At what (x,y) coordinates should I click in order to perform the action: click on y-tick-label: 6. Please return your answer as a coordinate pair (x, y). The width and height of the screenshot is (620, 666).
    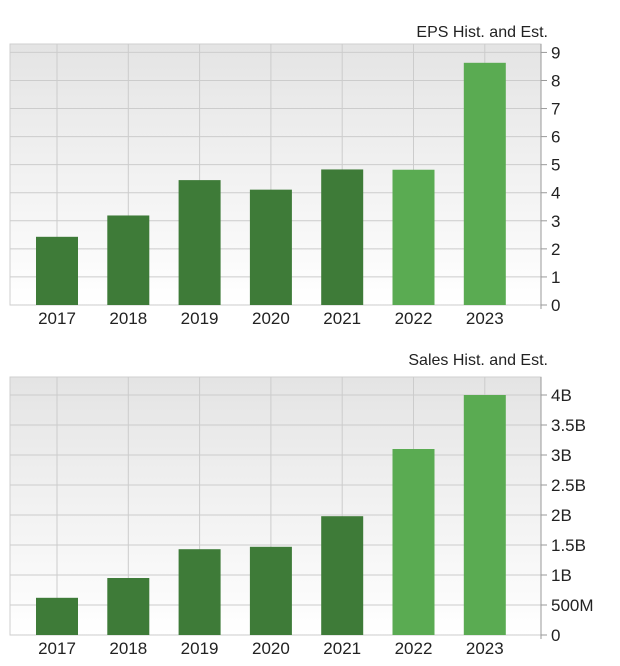
    Looking at the image, I should click on (555, 137).